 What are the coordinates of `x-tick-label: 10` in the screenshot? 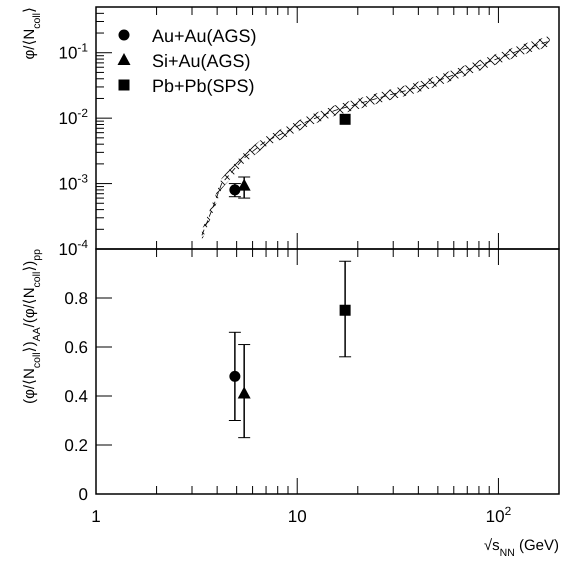 It's located at (297, 516).